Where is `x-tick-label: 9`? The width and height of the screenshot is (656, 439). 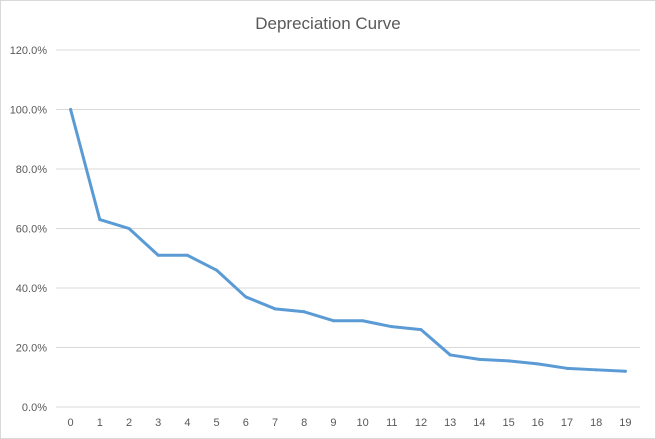 x-tick-label: 9 is located at coordinates (333, 423).